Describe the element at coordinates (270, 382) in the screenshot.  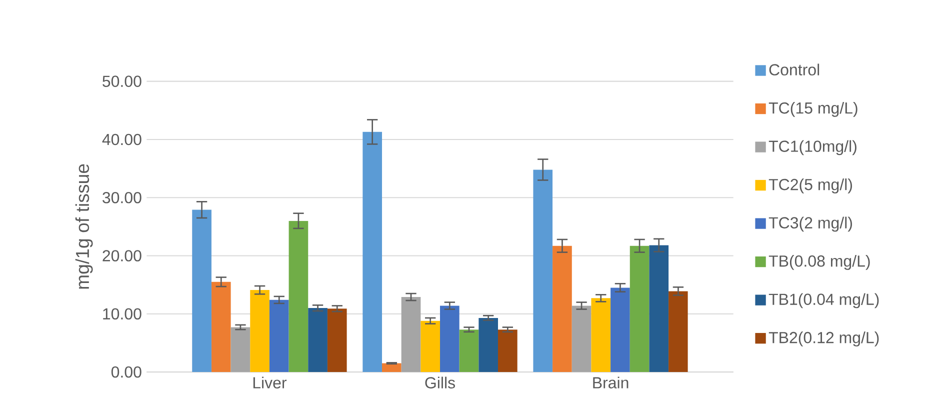
I see `x-tick-label: Liver` at that location.